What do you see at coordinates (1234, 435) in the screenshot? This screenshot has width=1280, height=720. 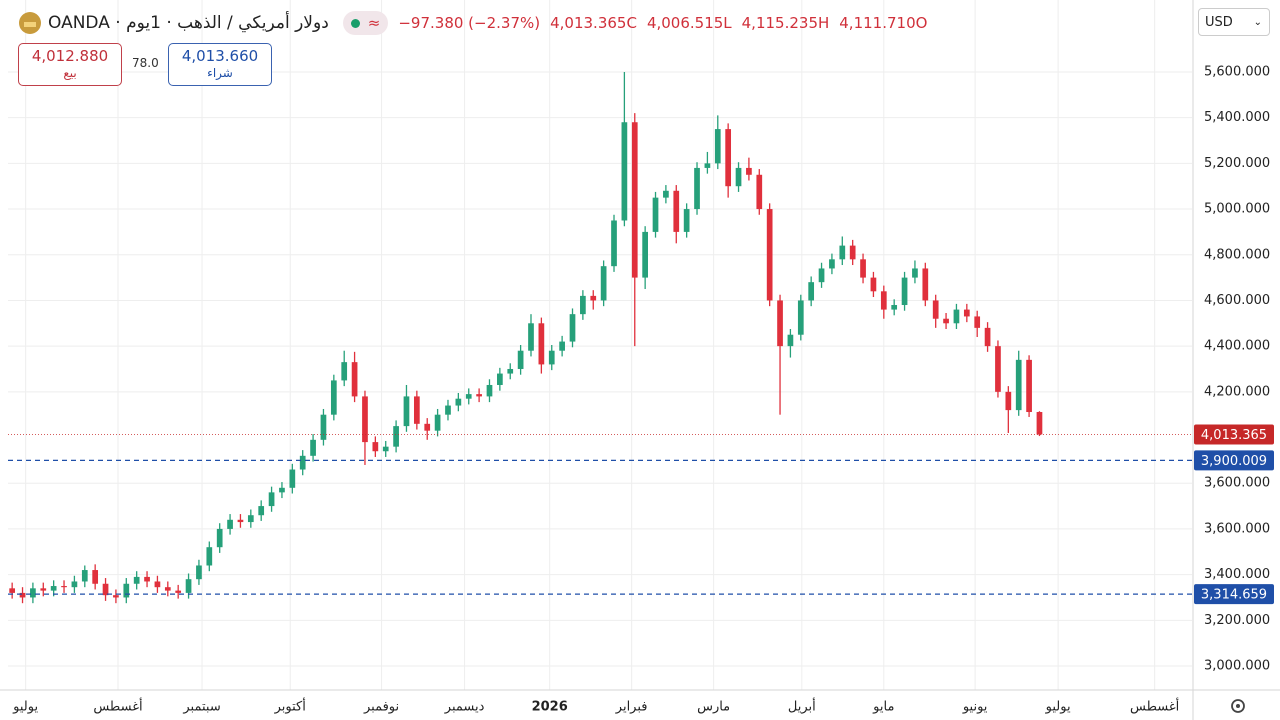 I see `price-label: 4,013.365` at bounding box center [1234, 435].